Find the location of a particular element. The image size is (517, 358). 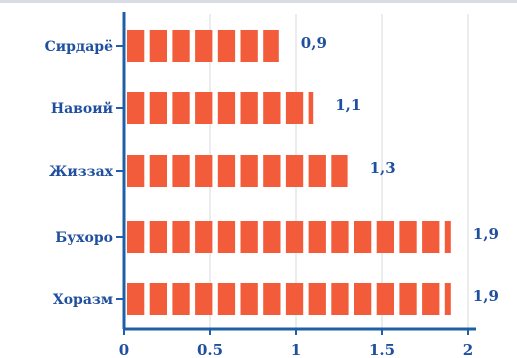

x-tick-label: 0 is located at coordinates (124, 349).